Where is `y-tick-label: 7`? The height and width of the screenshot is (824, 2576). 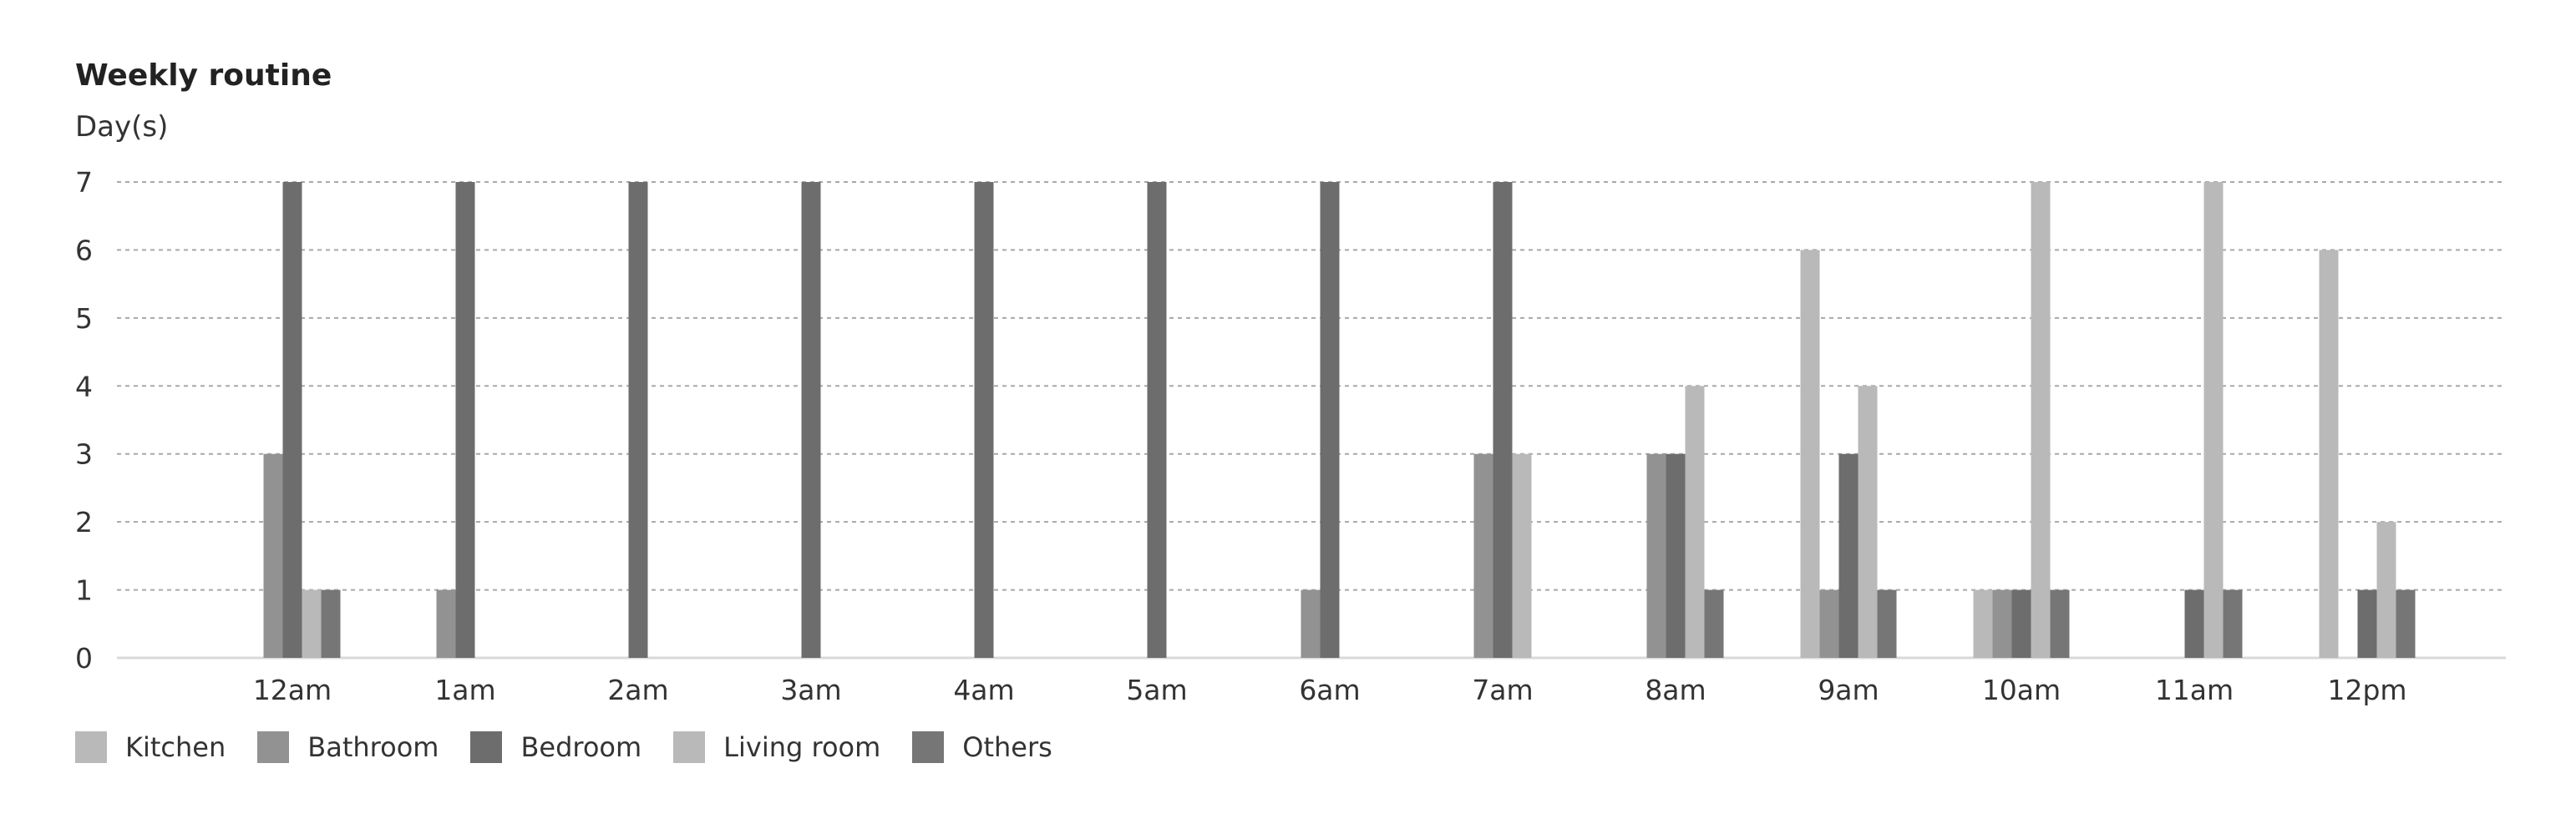
y-tick-label: 7 is located at coordinates (84, 182).